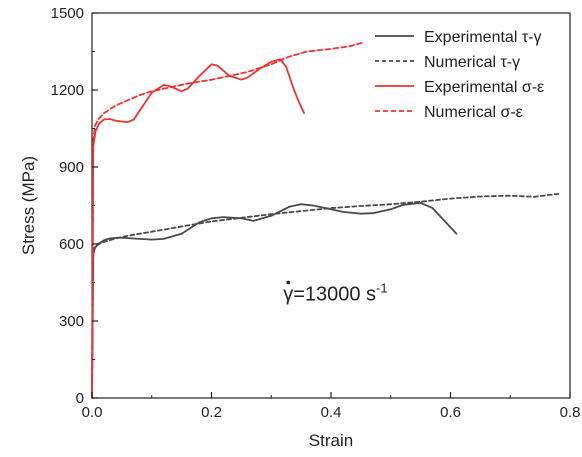 The height and width of the screenshot is (457, 582). I want to click on y-tick-label: 900, so click(71, 167).